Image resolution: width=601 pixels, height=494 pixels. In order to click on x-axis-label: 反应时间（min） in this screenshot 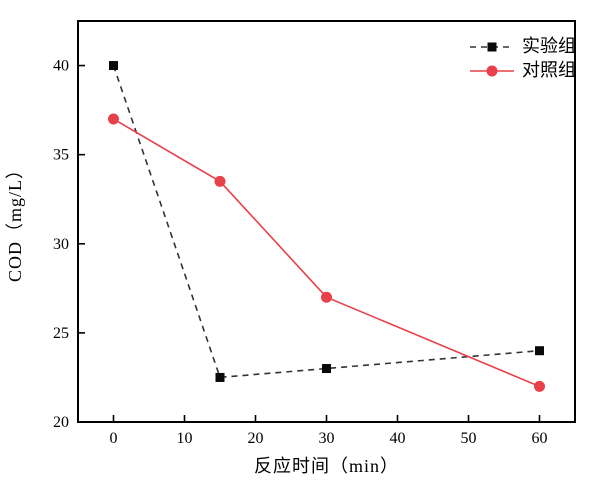, I will do `click(326, 466)`.